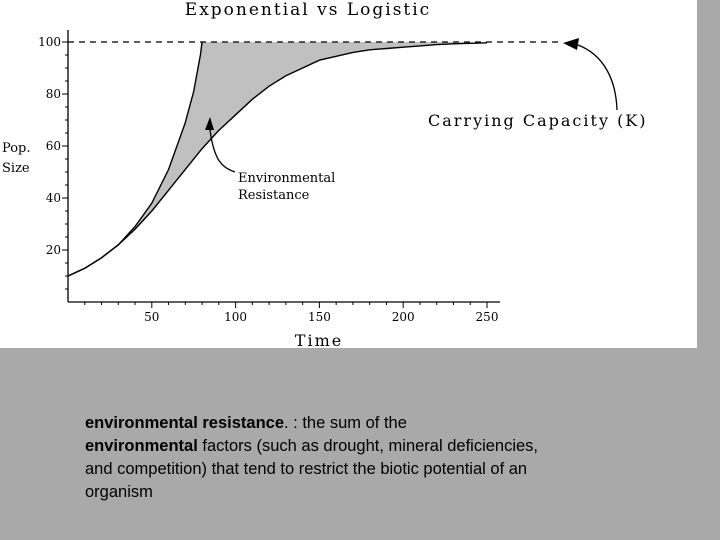 This screenshot has width=720, height=540. I want to click on chart-title: Exponential vs Logistic, so click(308, 10).